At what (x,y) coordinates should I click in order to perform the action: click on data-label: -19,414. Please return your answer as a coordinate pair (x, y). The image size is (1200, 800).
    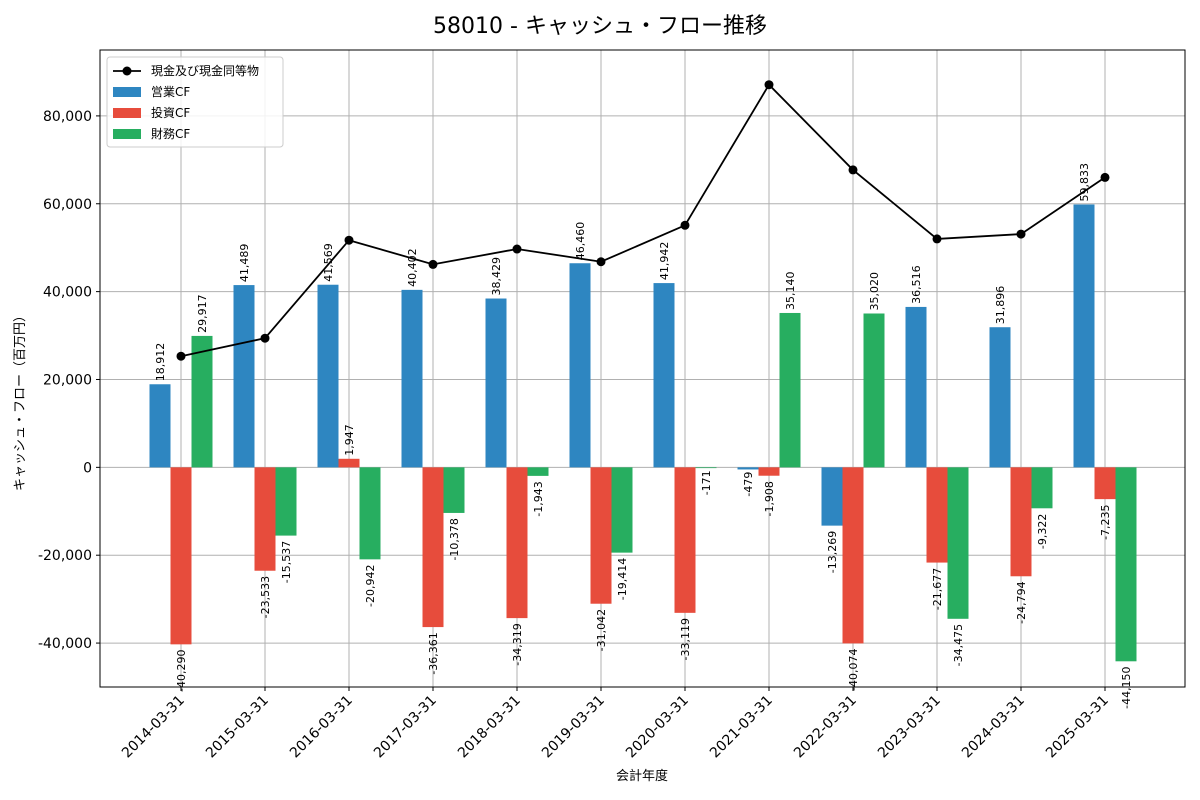
    Looking at the image, I should click on (622, 579).